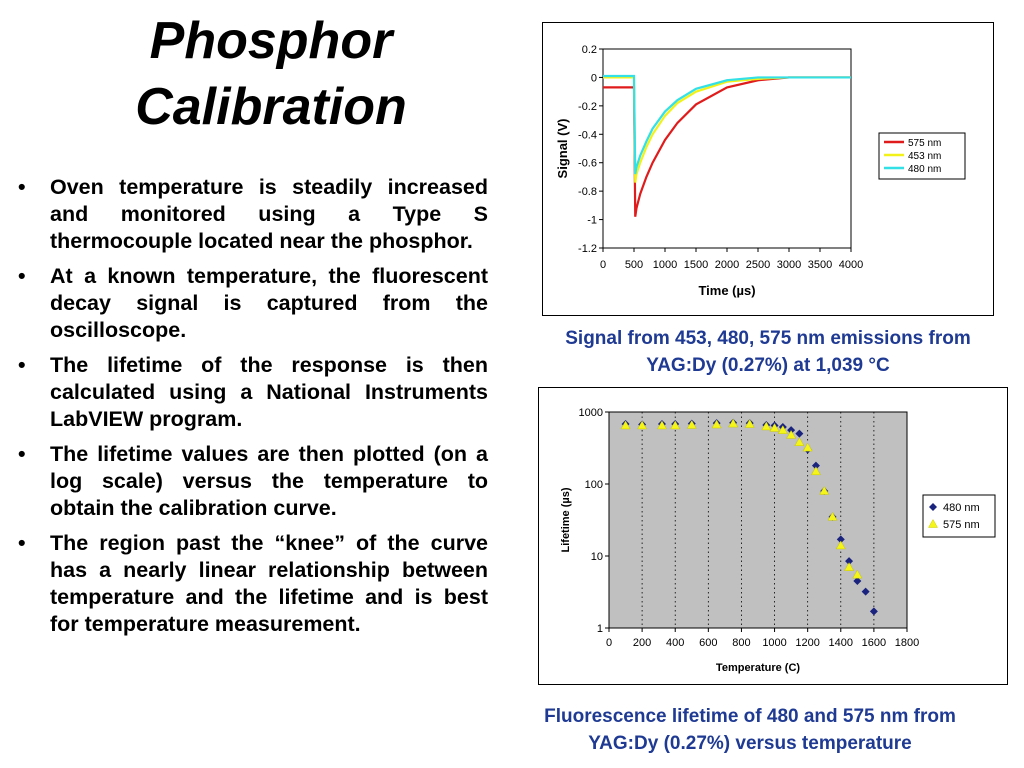 Image resolution: width=1024 pixels, height=768 pixels. I want to click on y-tick-label: -0.8, so click(587, 192).